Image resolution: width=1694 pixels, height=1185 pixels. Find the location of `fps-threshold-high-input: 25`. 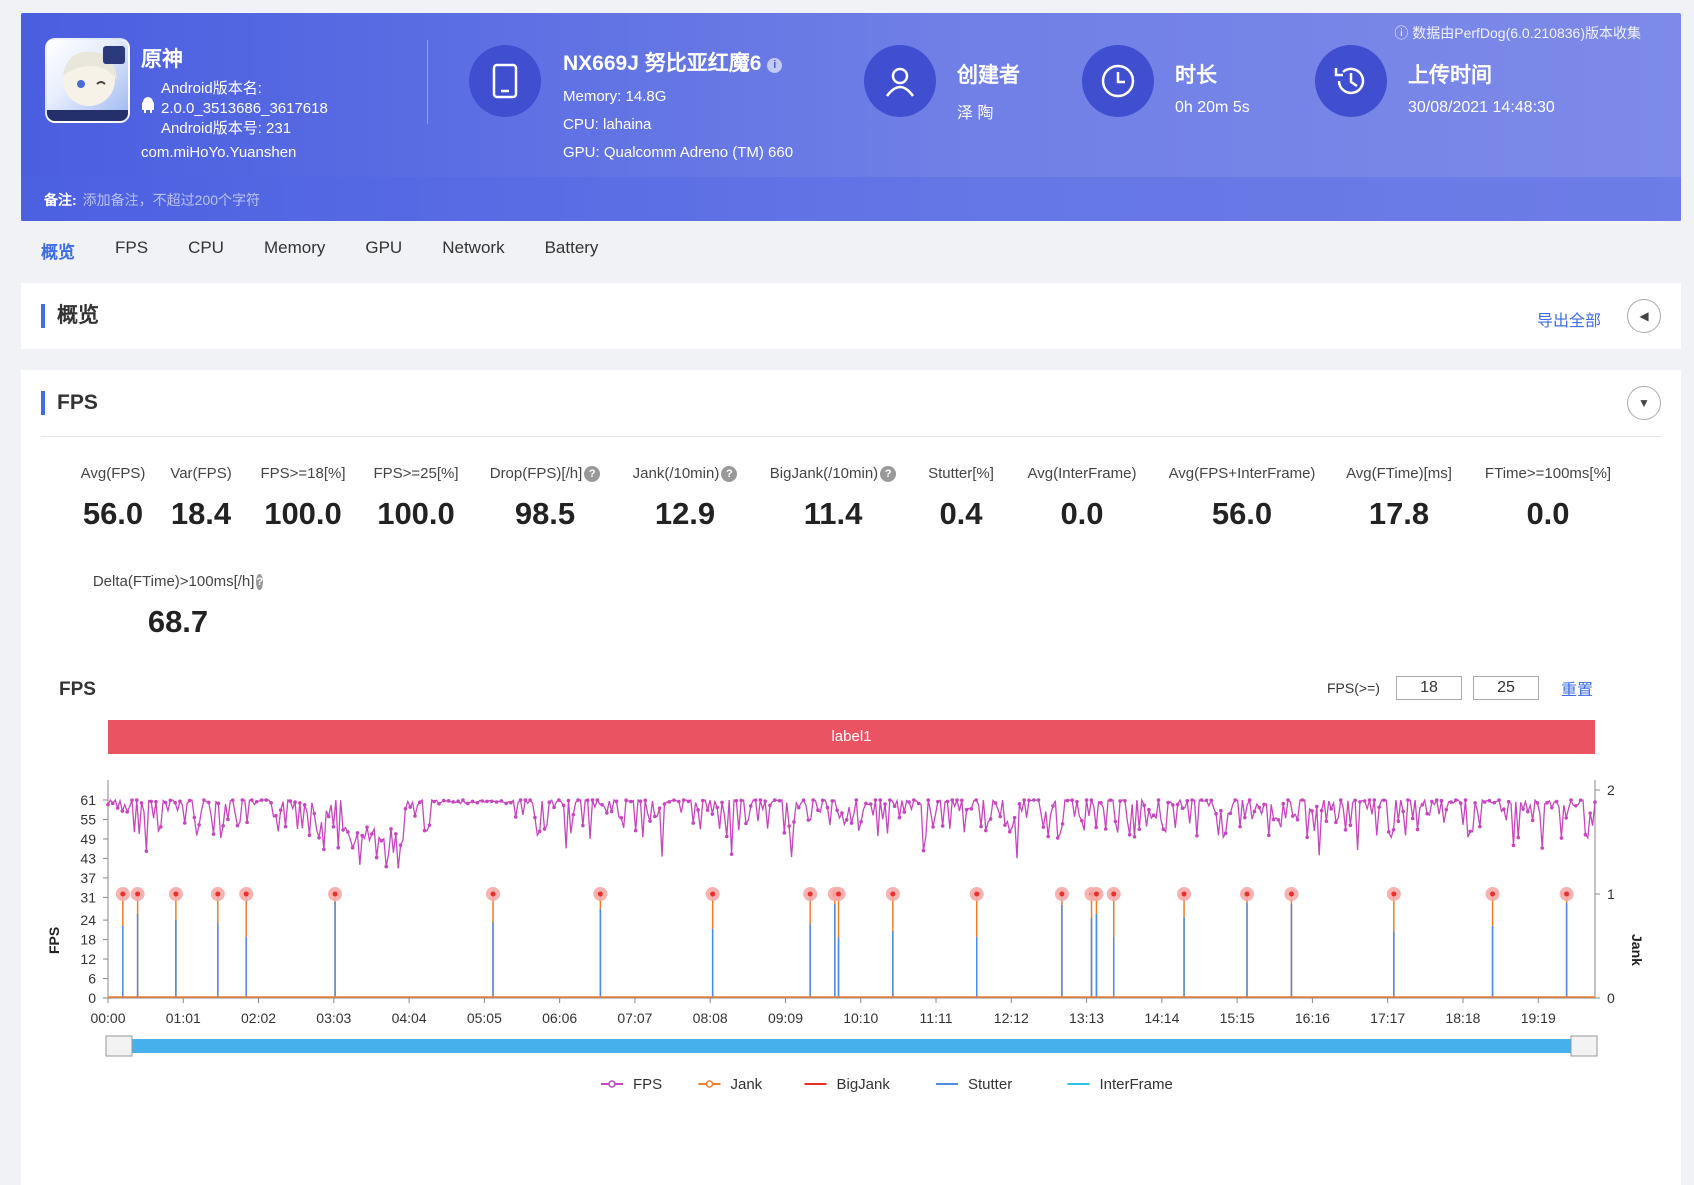

fps-threshold-high-input: 25 is located at coordinates (1506, 688).